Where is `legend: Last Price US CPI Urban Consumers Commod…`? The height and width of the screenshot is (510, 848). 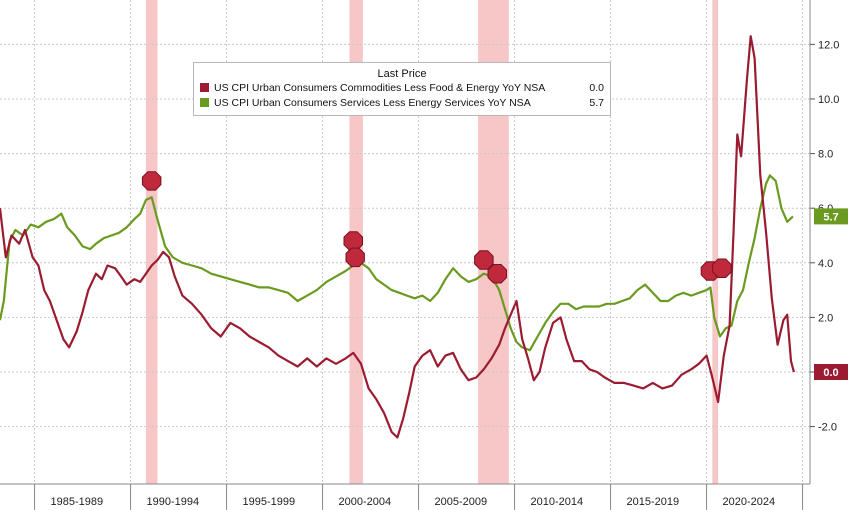
legend: Last Price US CPI Urban Consumers Commod… is located at coordinates (402, 89).